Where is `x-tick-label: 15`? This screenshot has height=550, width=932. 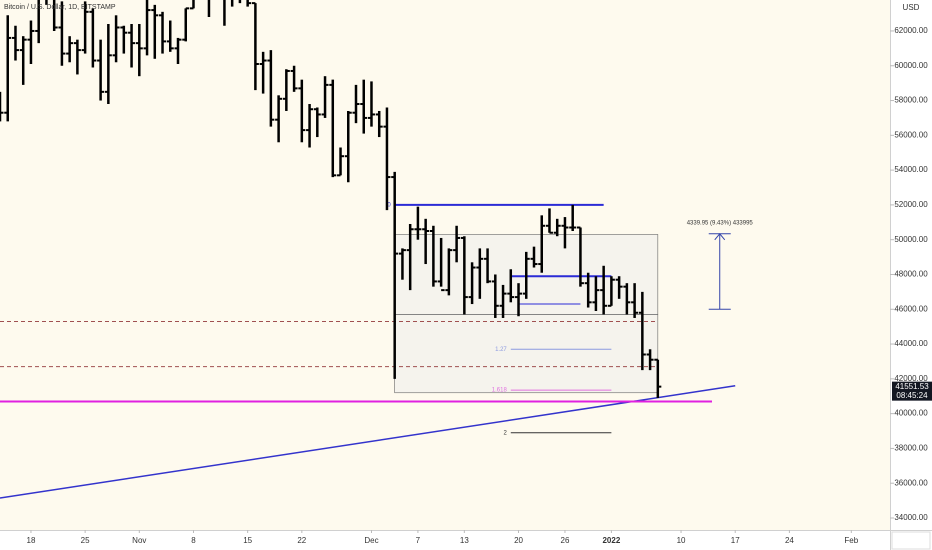 x-tick-label: 15 is located at coordinates (247, 540).